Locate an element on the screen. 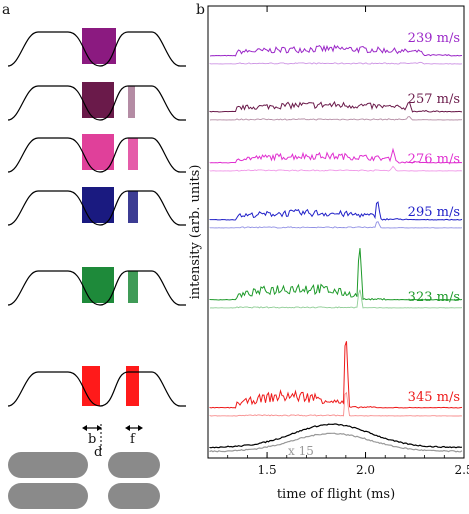 This screenshot has height=514, width=469. series-label: 345 m/s is located at coordinates (434, 397).